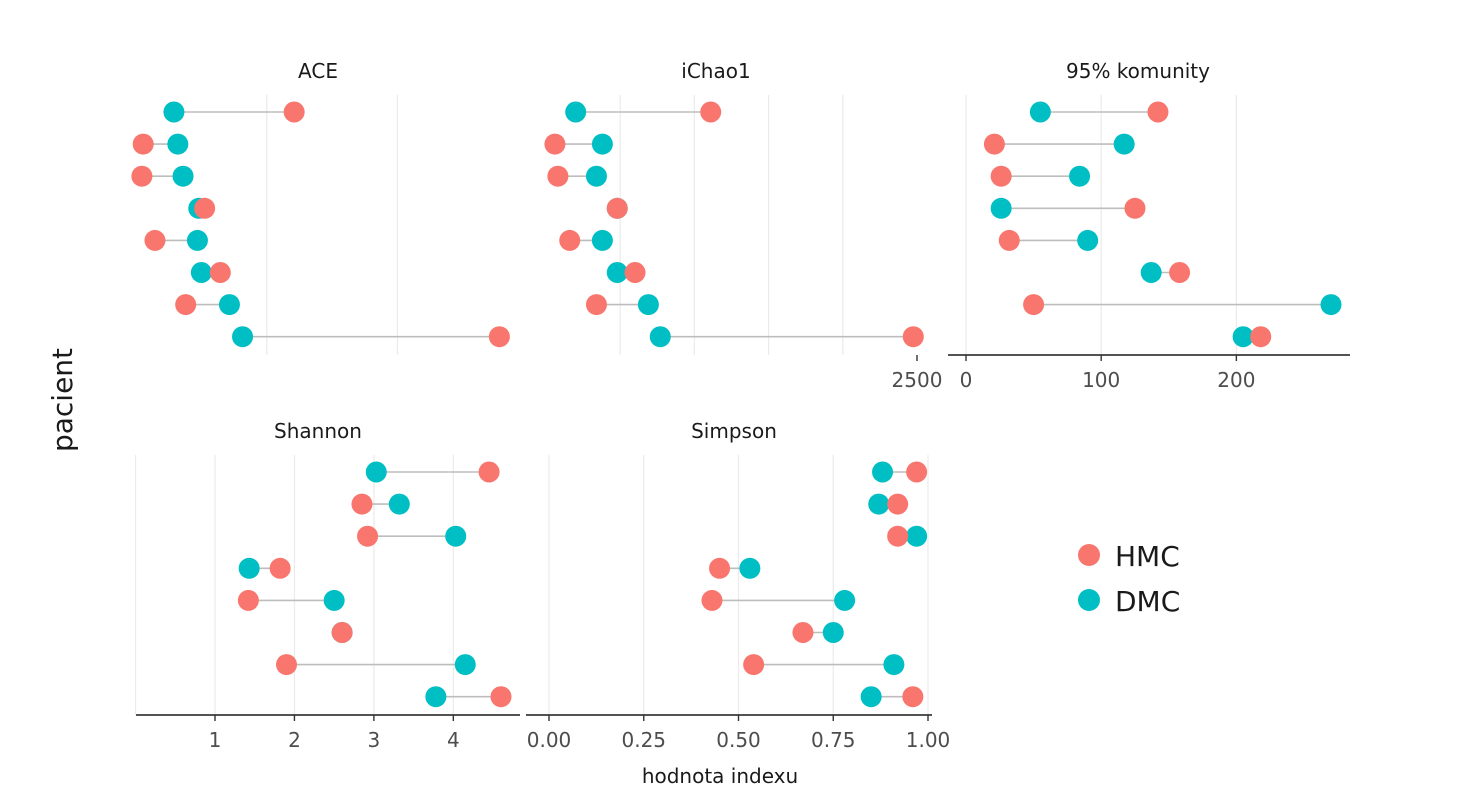 The height and width of the screenshot is (800, 1461). What do you see at coordinates (743, 225) in the screenshot?
I see `panel-ichao1: iChao1 2500` at bounding box center [743, 225].